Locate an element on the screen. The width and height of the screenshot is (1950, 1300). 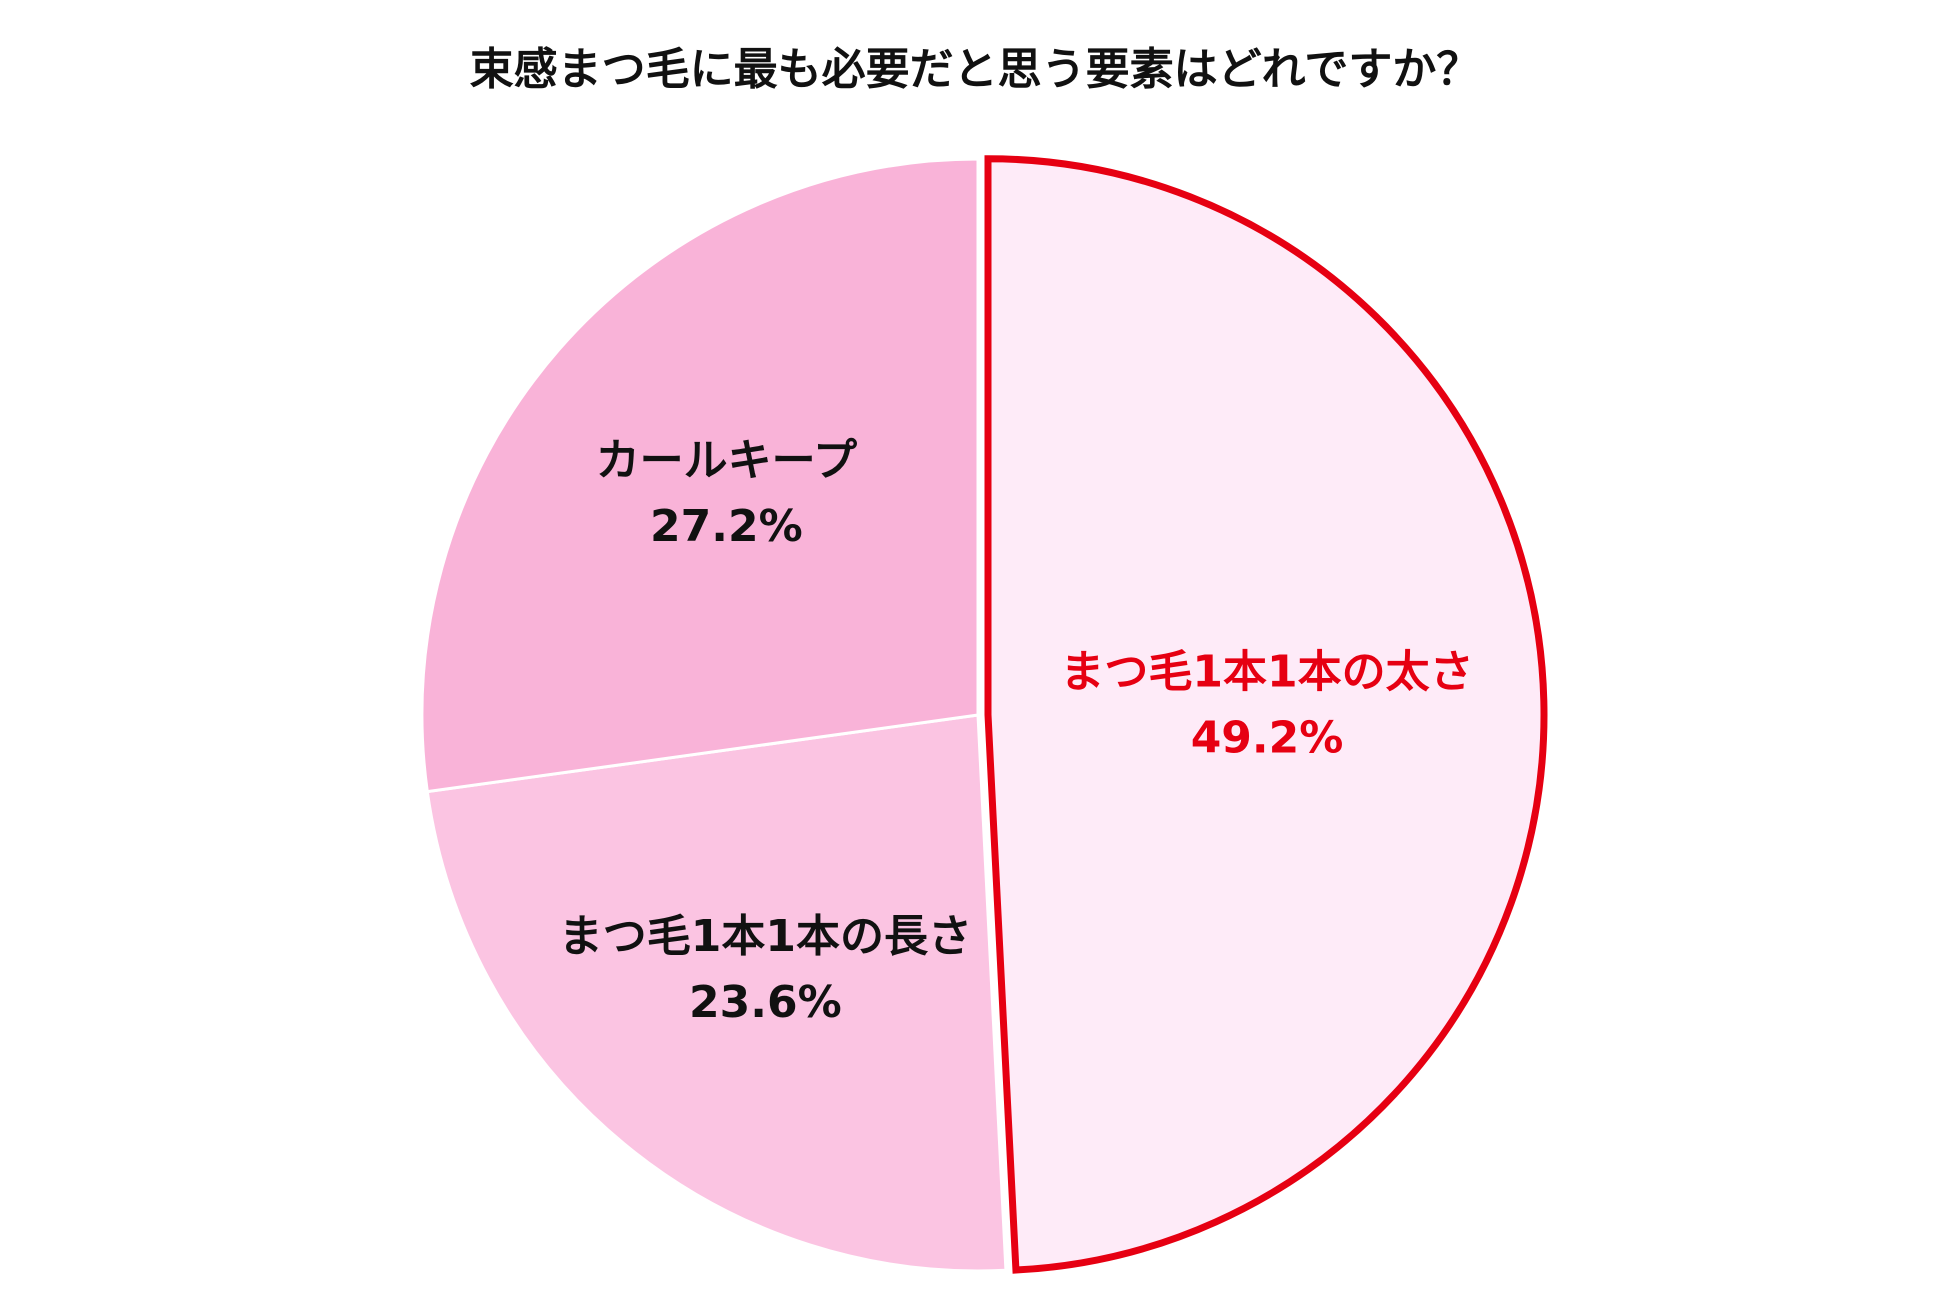
slice-label: まつ毛1本1本の太さ is located at coordinates (1266, 672).